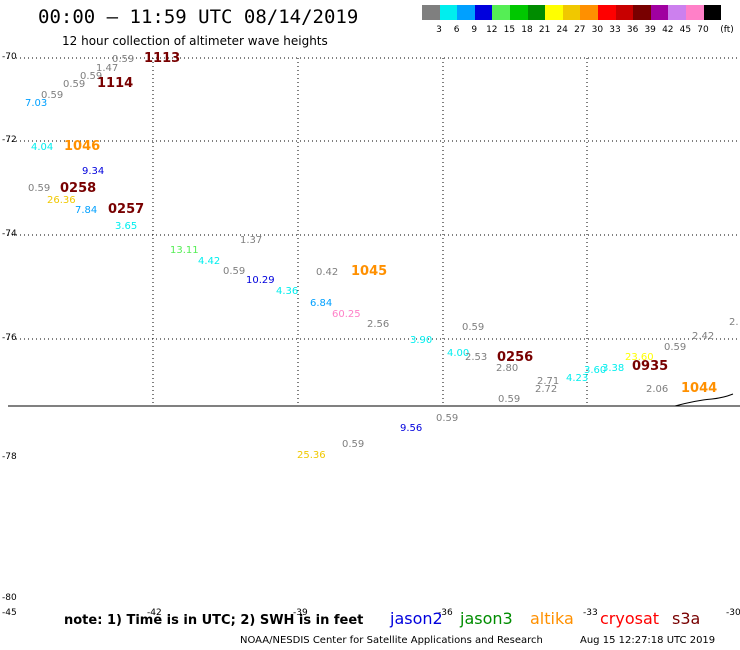  What do you see at coordinates (613, 368) in the screenshot?
I see `wave-height-value: 3.38` at bounding box center [613, 368].